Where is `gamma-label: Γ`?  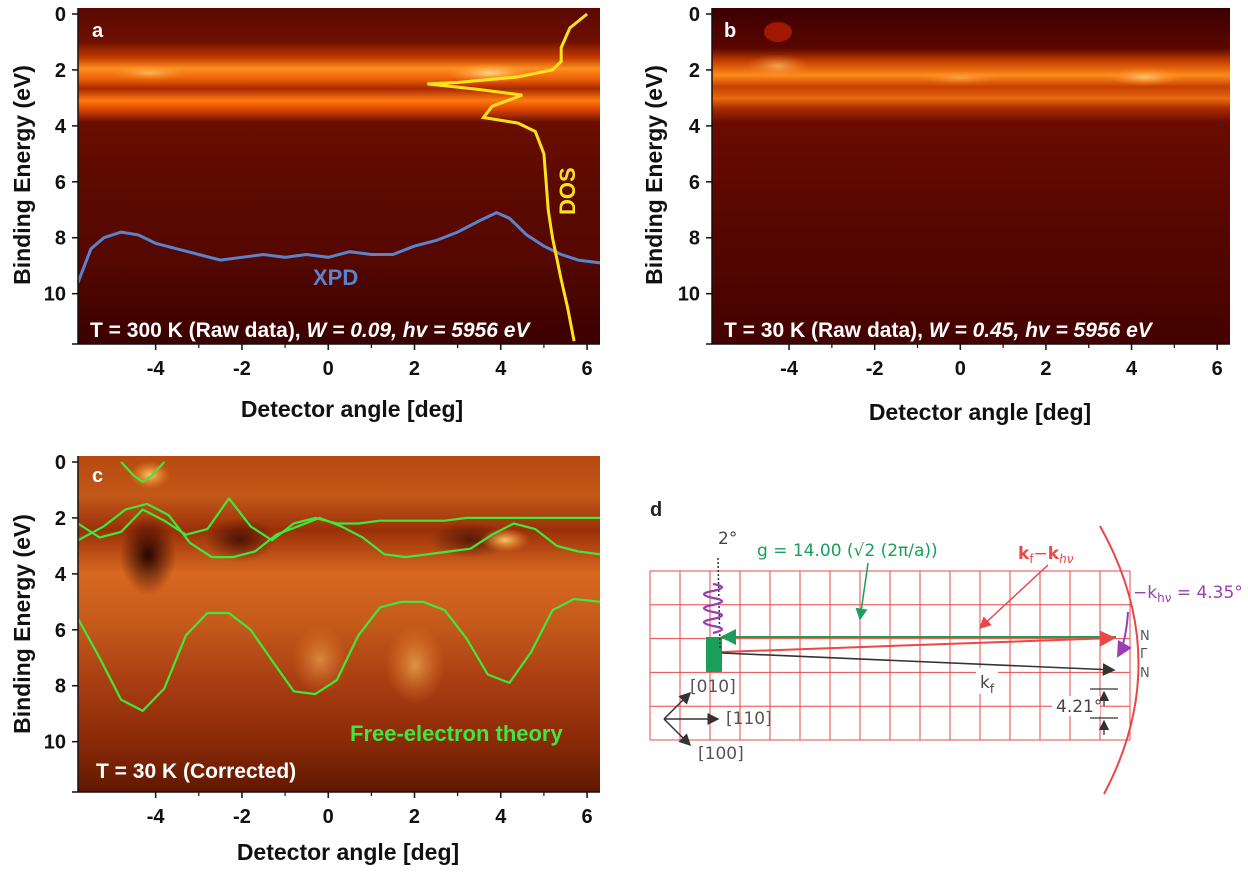
gamma-label: Γ is located at coordinates (1144, 654).